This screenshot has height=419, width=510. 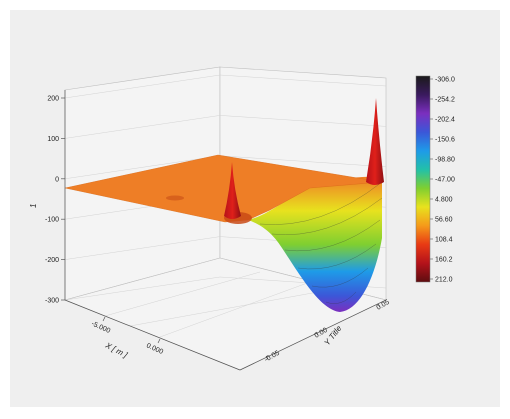 I want to click on colorbar-label: 56.60, so click(x=444, y=220).